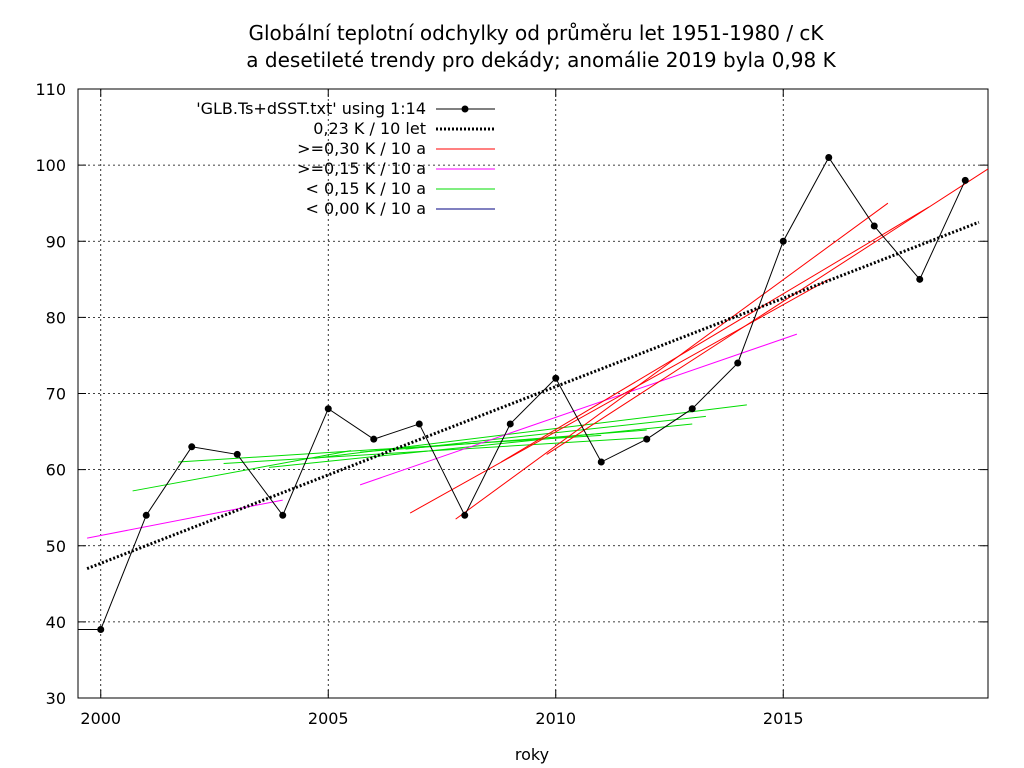 Image resolution: width=1024 pixels, height=768 pixels. What do you see at coordinates (532, 754) in the screenshot?
I see `x-axis-label: roky` at bounding box center [532, 754].